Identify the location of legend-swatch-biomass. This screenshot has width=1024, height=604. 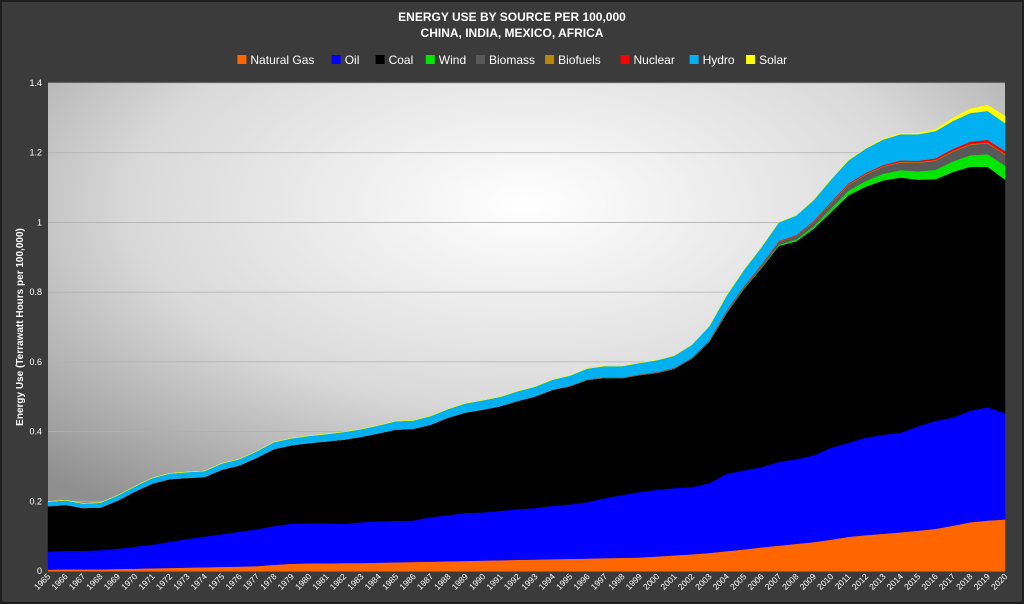
(480, 59).